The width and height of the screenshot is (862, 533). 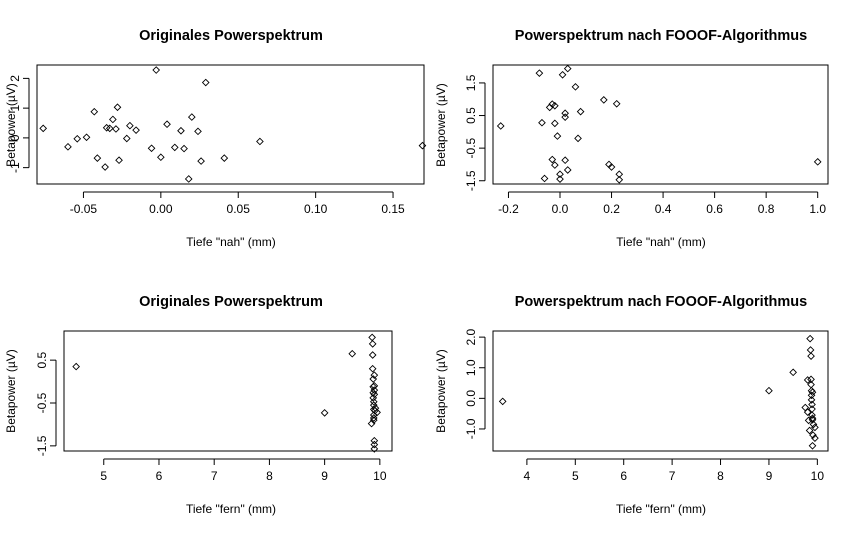 I want to click on chart-title: Powerspektrum nach FOOOF-Algorithmus, so click(x=661, y=36).